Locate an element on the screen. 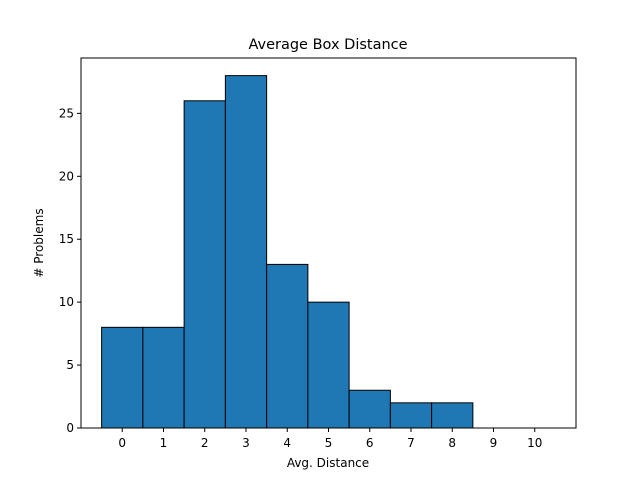 The width and height of the screenshot is (640, 480). x-tick-label: 4 is located at coordinates (287, 443).